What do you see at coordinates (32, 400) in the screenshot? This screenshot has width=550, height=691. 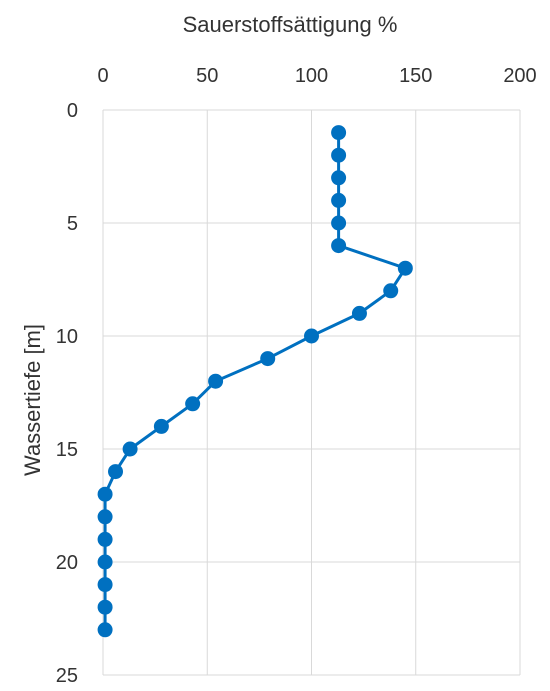 I see `y-axis-title: Wassertiefe [m]` at bounding box center [32, 400].